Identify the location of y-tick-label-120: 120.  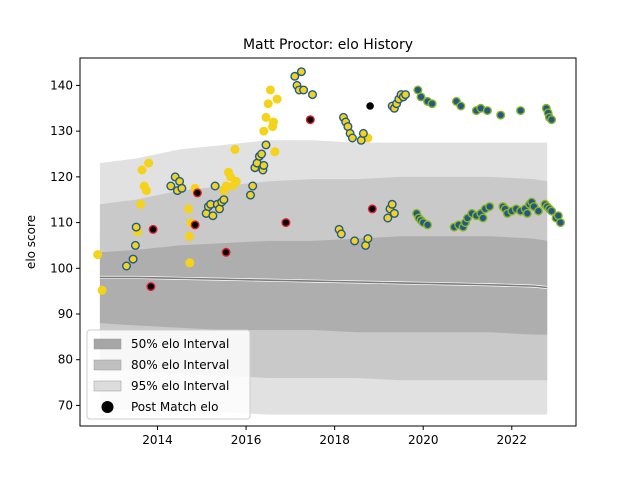
(61, 177).